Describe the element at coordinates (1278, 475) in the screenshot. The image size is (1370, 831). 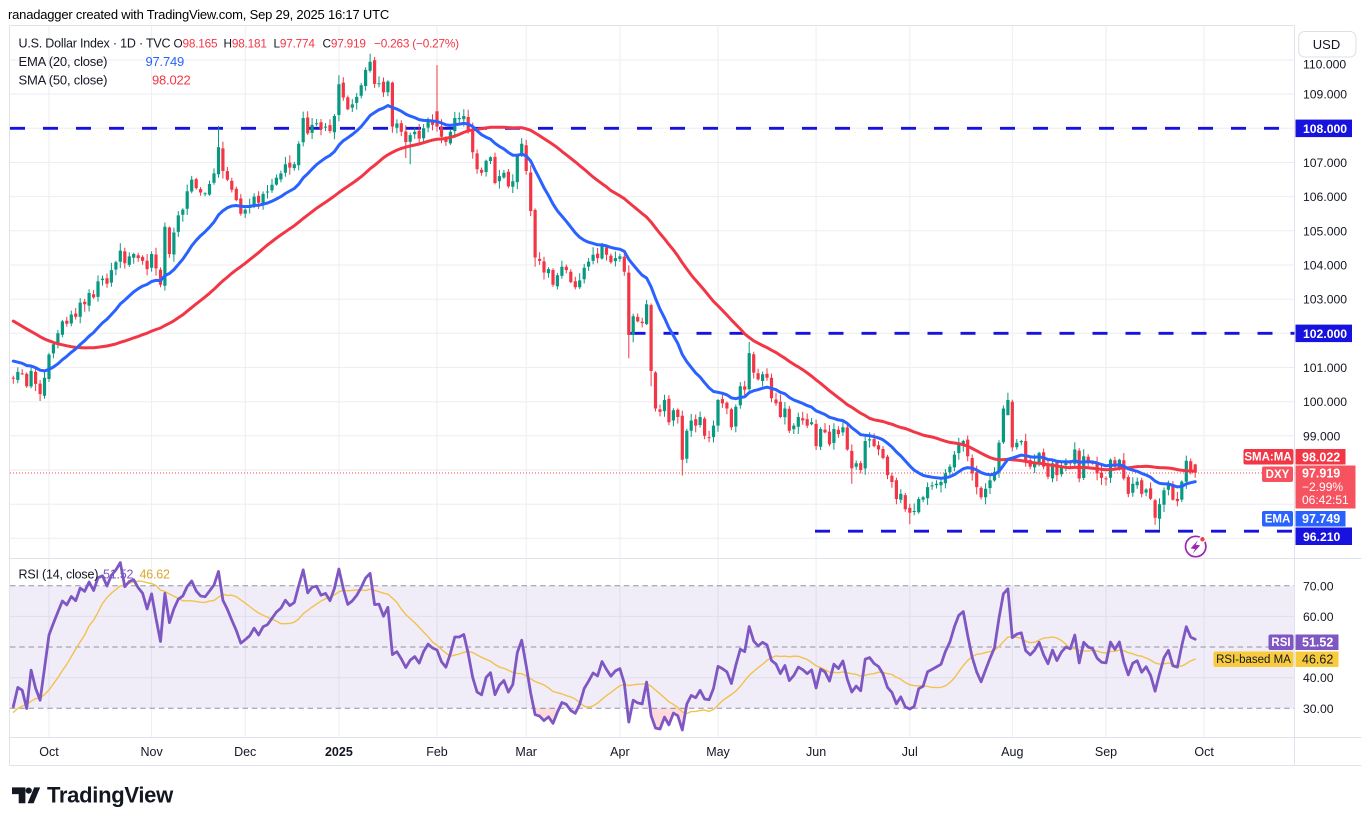
I see `svg-text: DXY` at that location.